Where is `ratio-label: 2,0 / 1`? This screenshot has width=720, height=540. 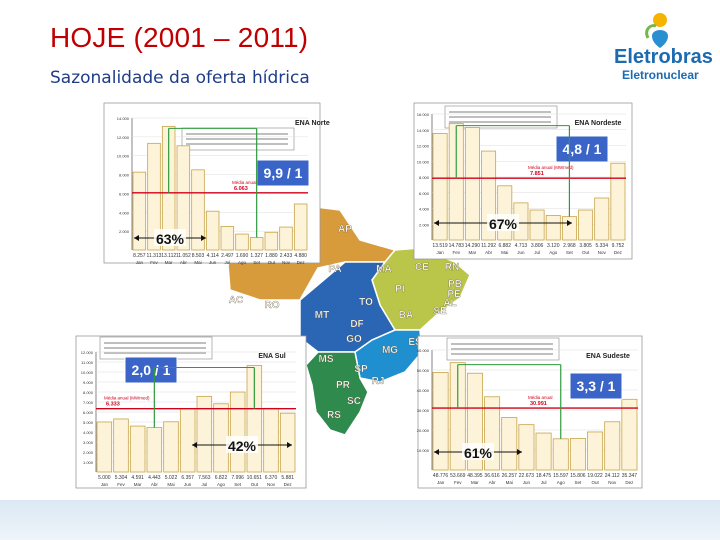
ratio-label: 2,0 / 1 is located at coordinates (151, 370).